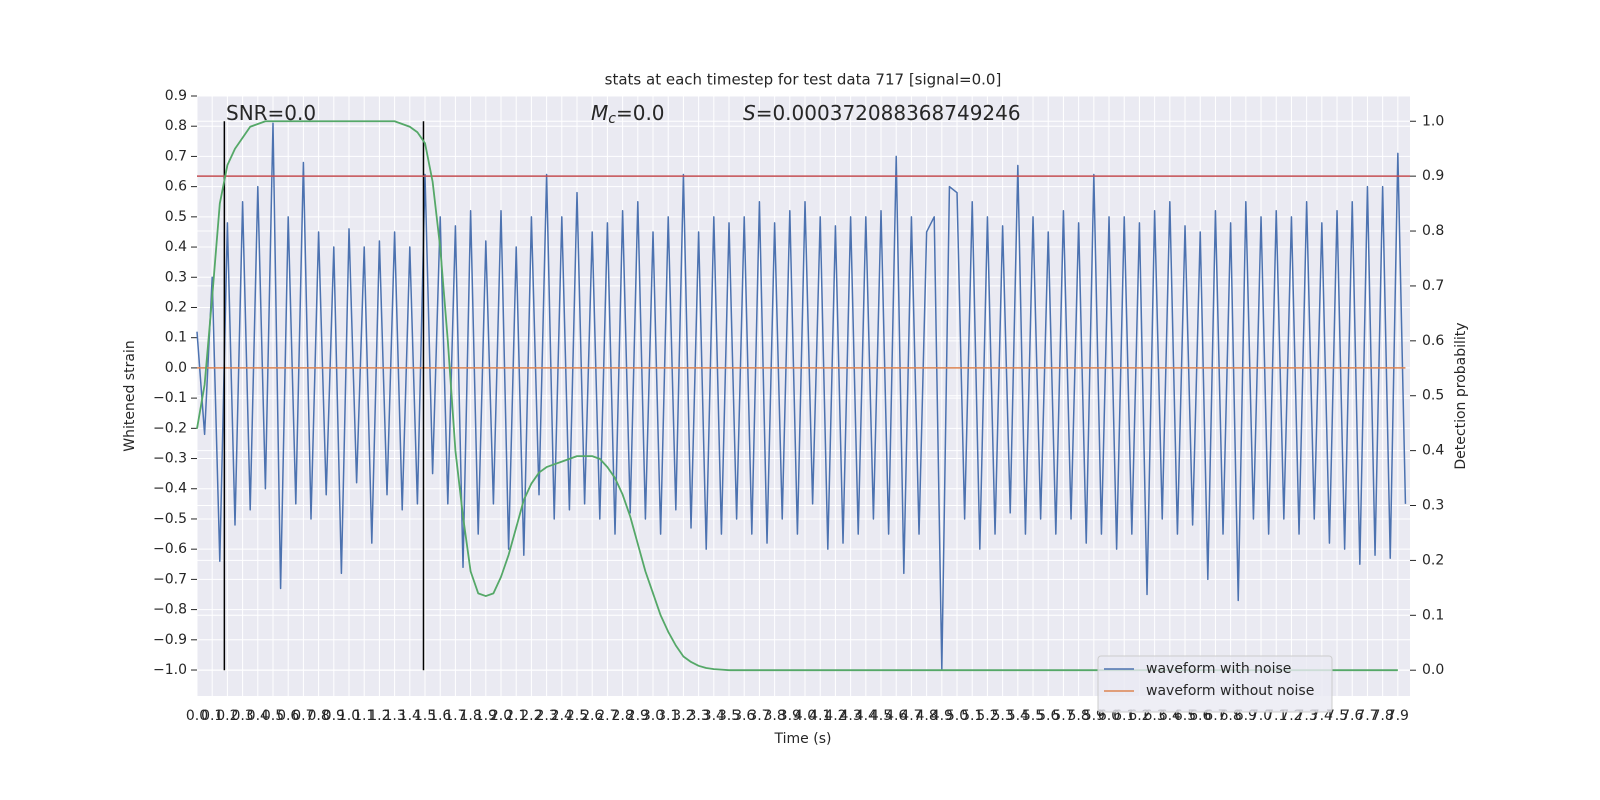  What do you see at coordinates (501, 716) in the screenshot?
I see `x-tick-label: 2.0` at bounding box center [501, 716].